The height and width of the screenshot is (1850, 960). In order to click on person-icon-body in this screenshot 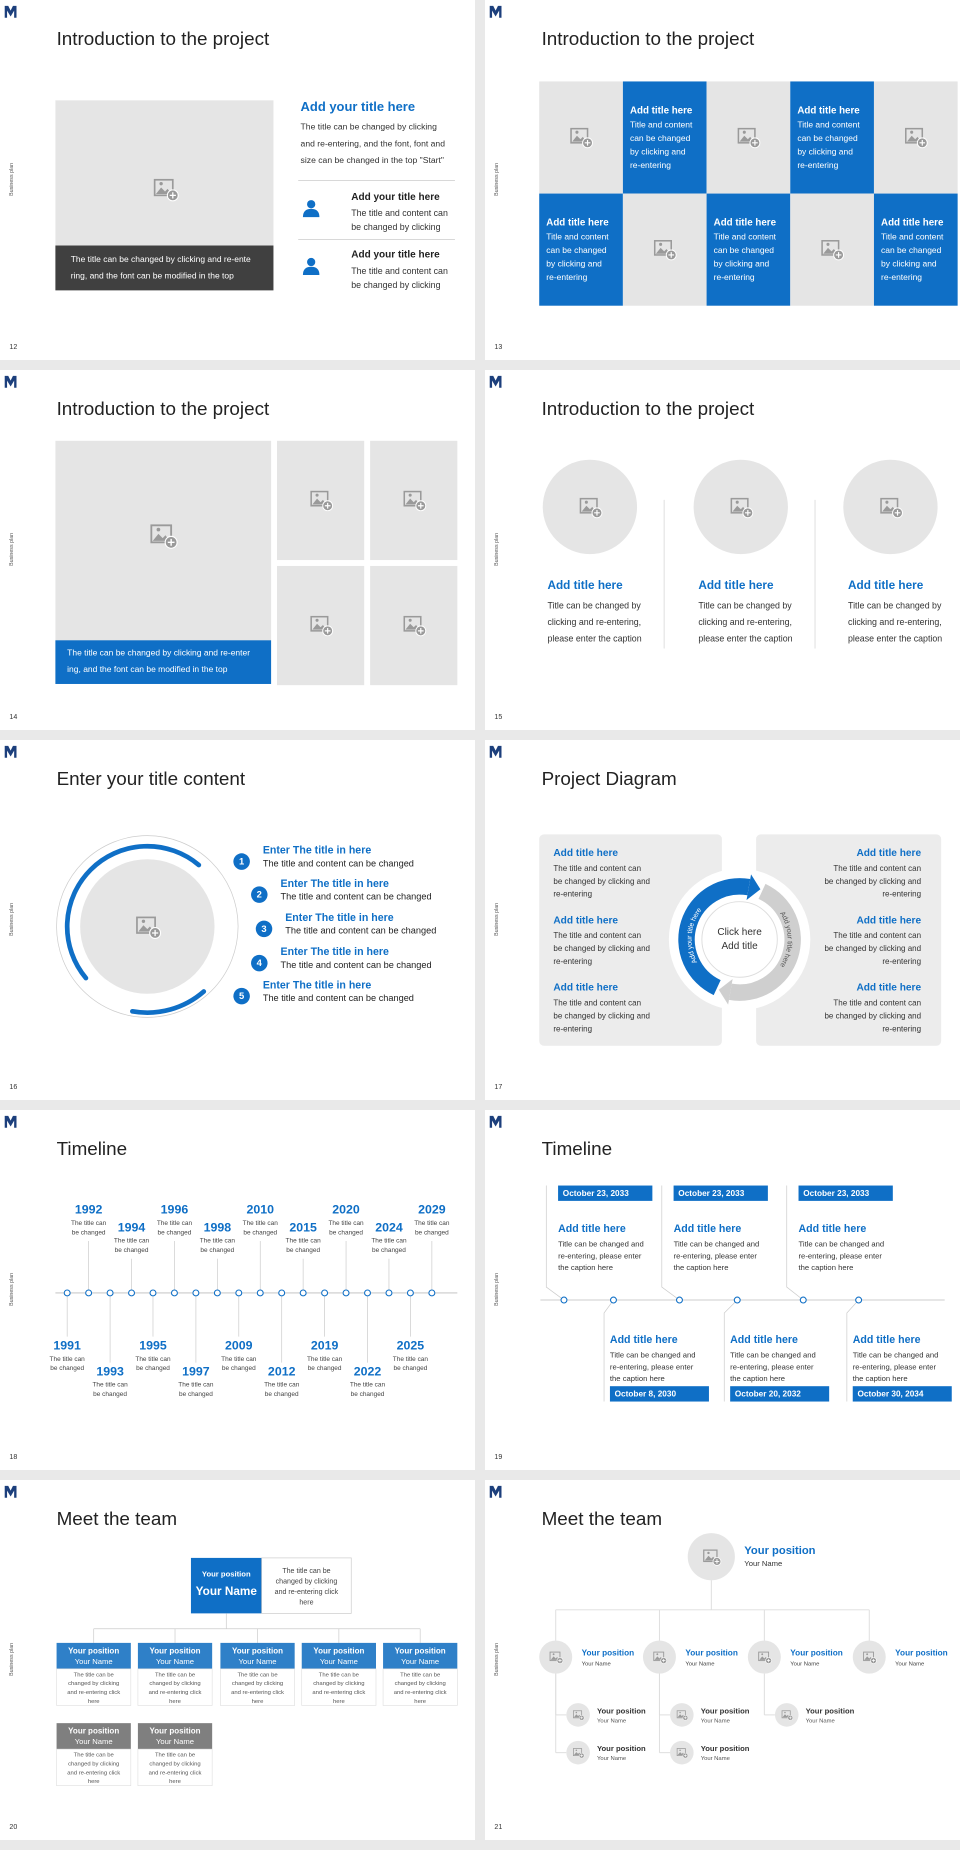, I will do `click(311, 213)`.